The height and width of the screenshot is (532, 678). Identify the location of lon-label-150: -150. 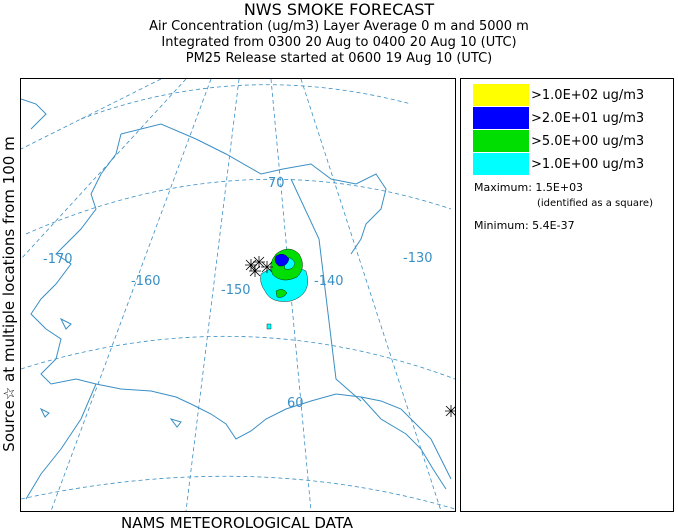
(236, 290).